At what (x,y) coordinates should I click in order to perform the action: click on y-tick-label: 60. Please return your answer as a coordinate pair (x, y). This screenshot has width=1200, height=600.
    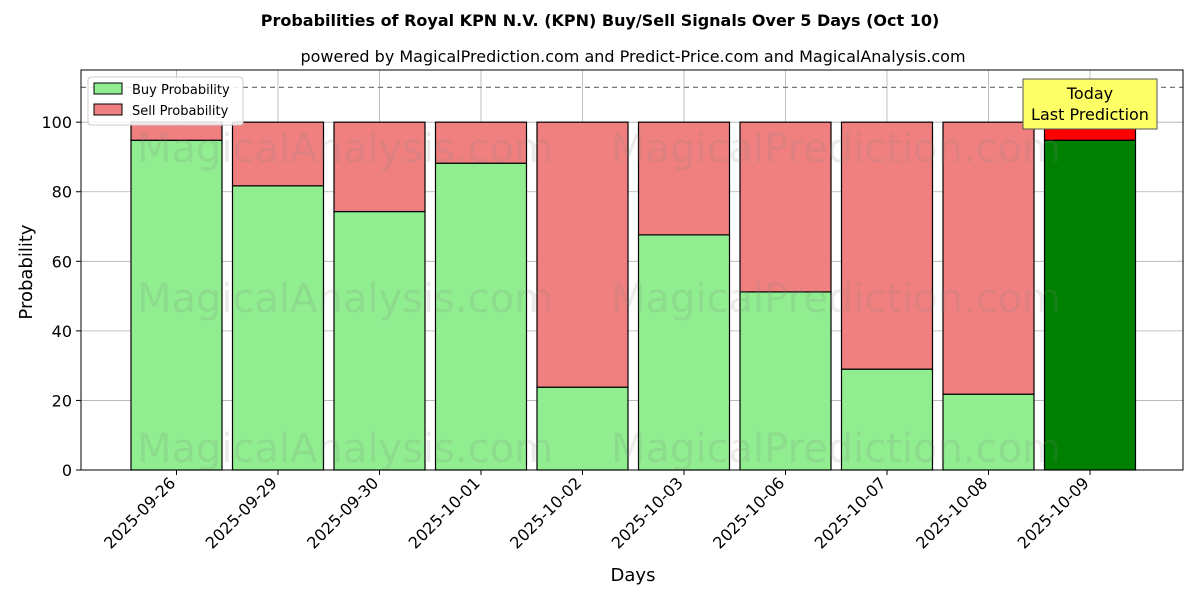
    Looking at the image, I should click on (62, 261).